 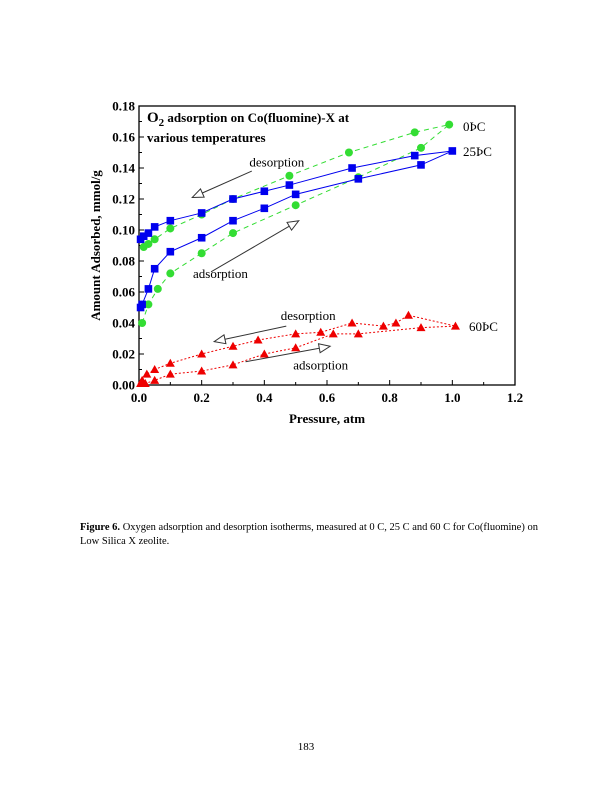 What do you see at coordinates (123, 292) in the screenshot?
I see `y-tick-label: 0.06` at bounding box center [123, 292].